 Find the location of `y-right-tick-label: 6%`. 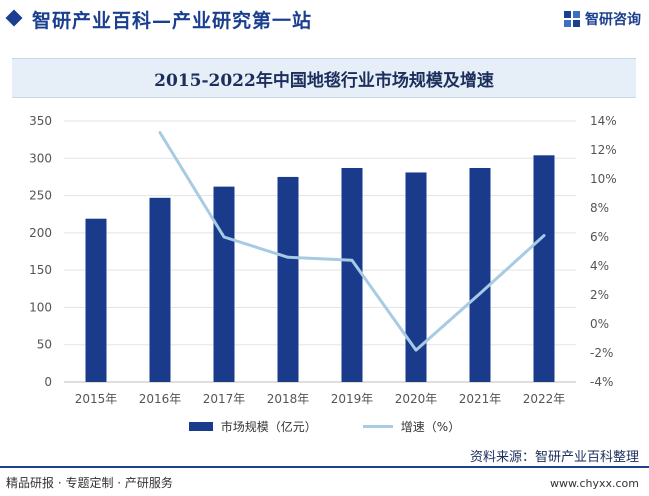

y-right-tick-label: 6% is located at coordinates (599, 237).